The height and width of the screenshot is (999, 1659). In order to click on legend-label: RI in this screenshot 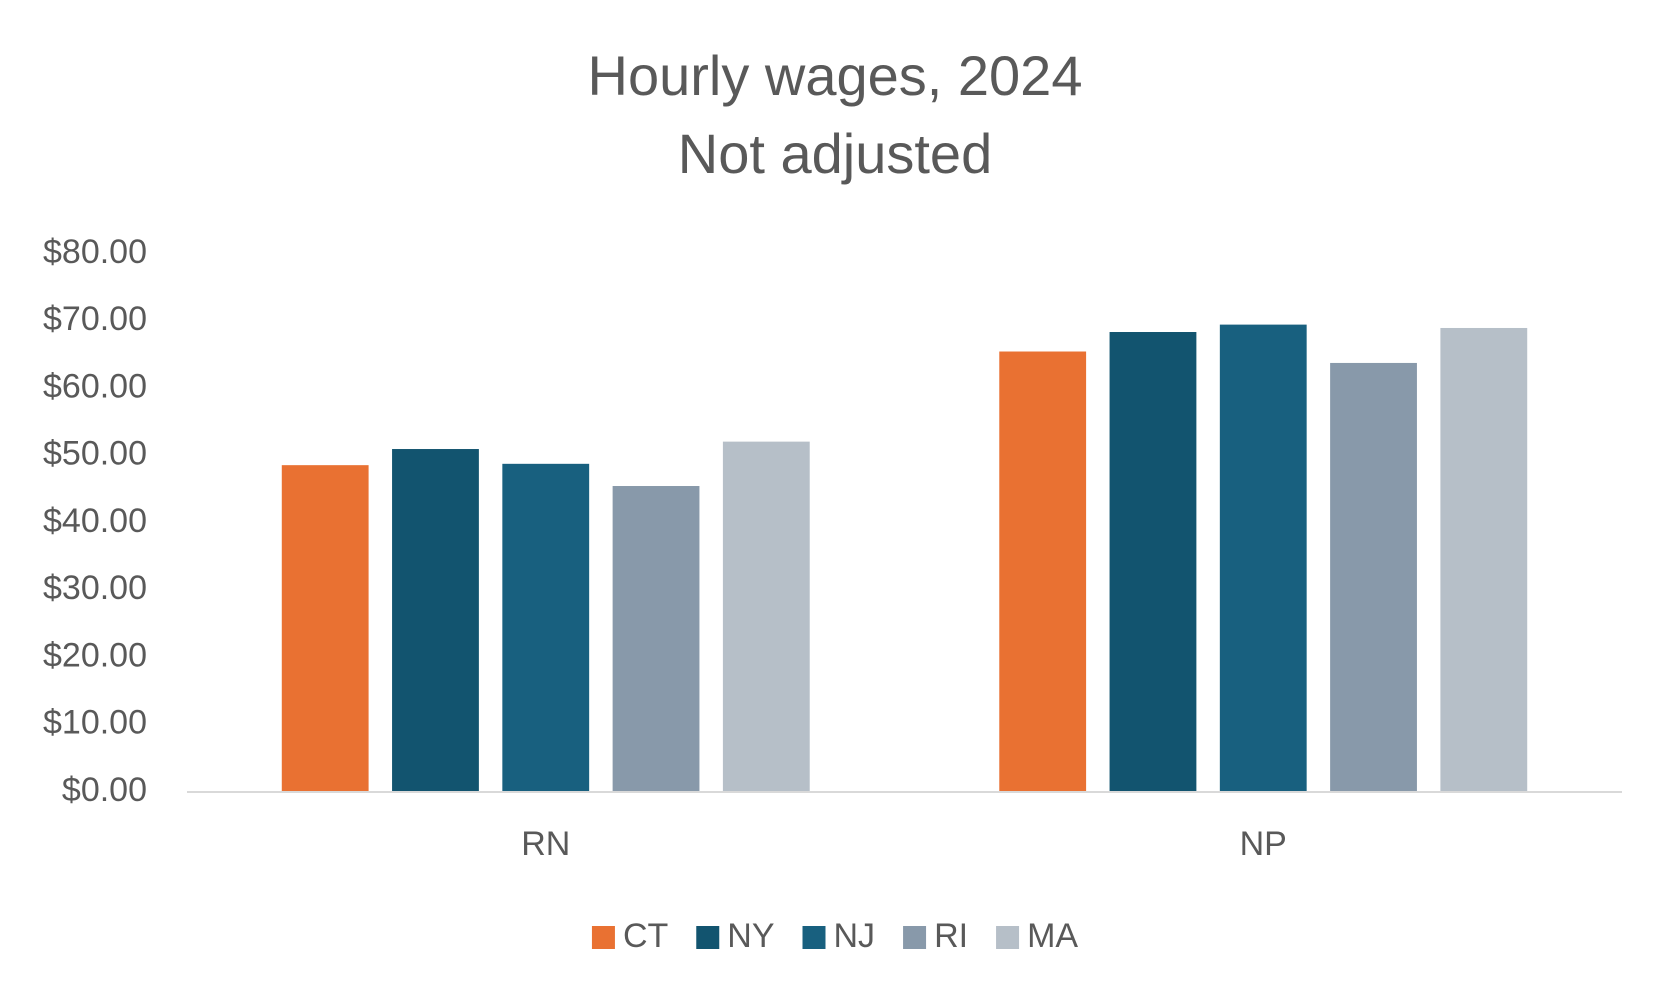, I will do `click(951, 936)`.